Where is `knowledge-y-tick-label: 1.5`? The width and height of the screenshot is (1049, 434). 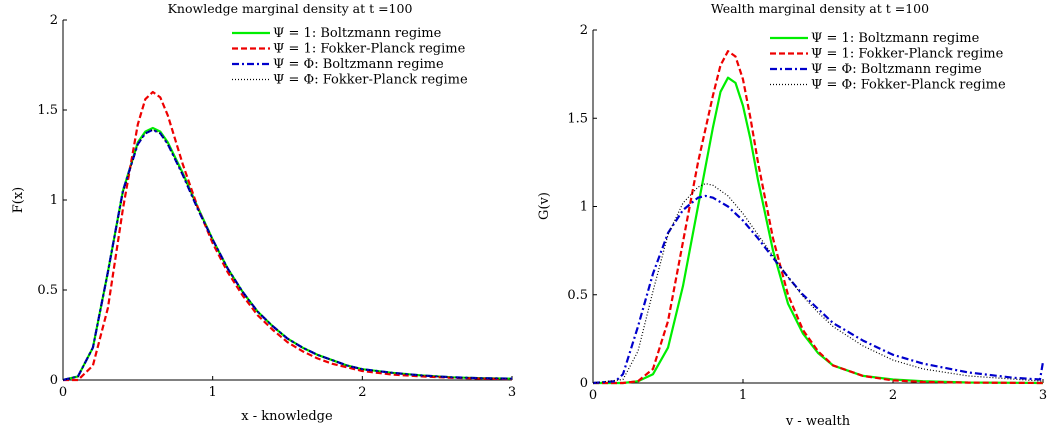
knowledge-y-tick-label: 1.5 is located at coordinates (47, 110).